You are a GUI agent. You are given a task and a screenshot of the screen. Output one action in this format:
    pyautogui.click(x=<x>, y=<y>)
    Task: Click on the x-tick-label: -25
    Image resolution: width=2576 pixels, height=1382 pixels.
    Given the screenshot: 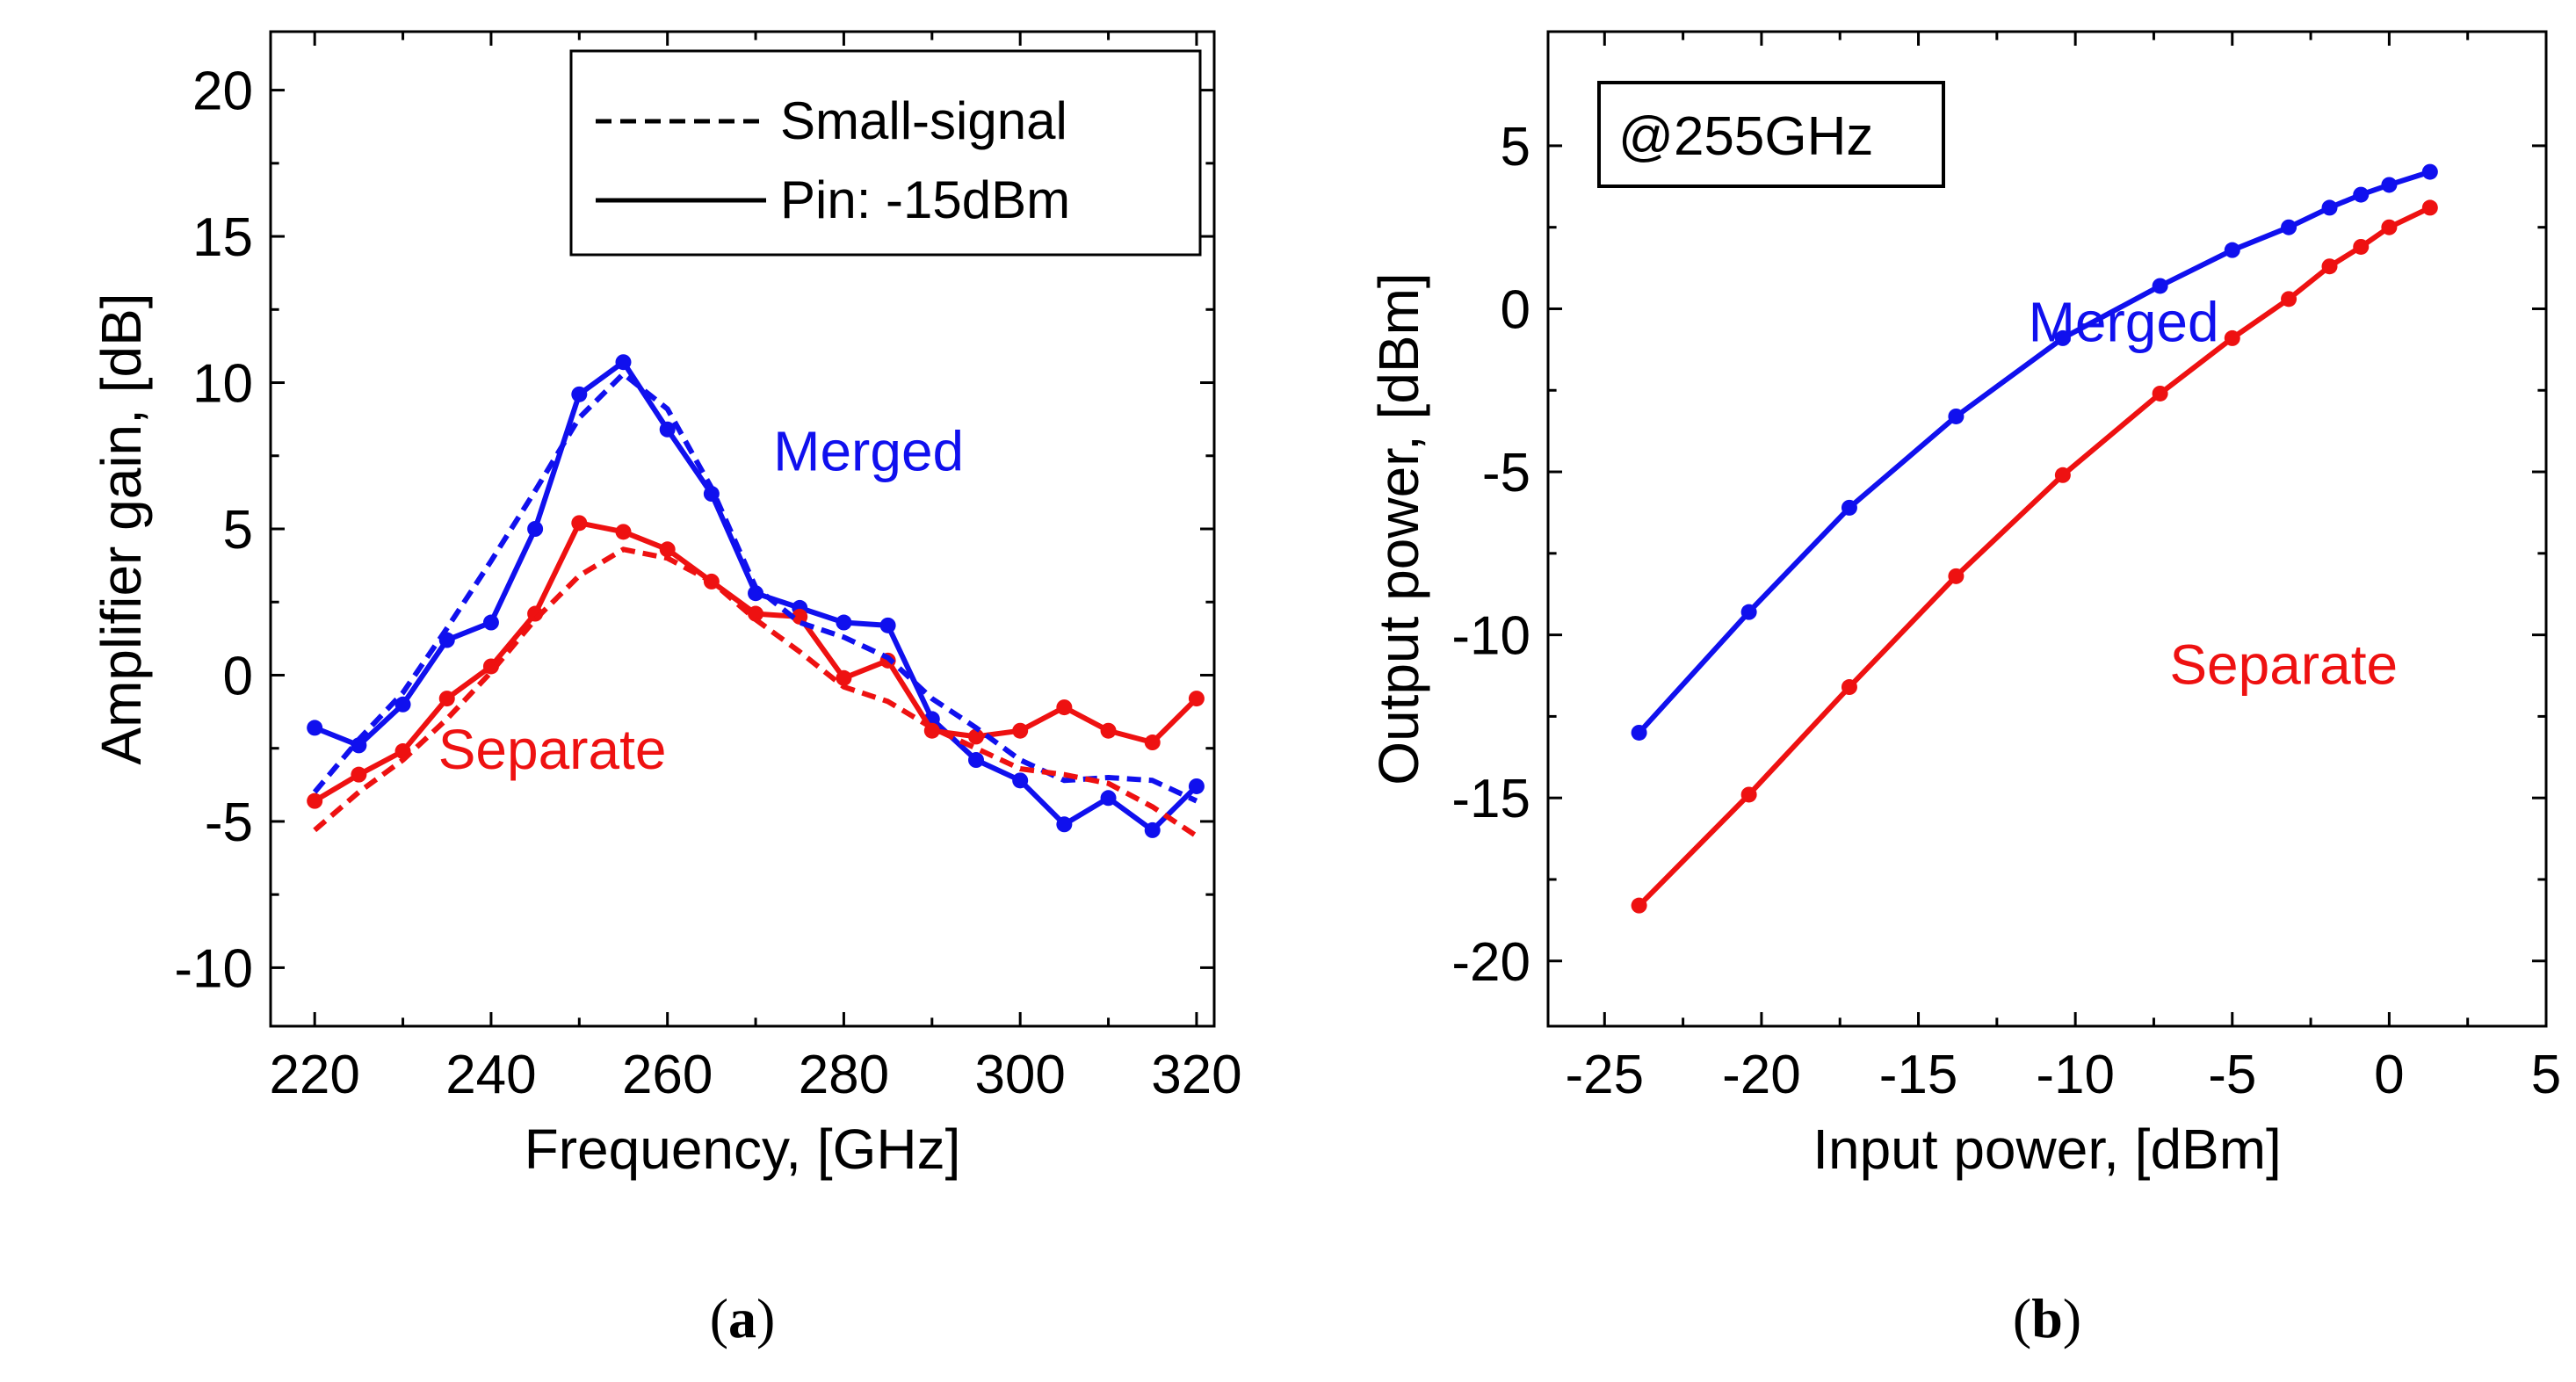 What is the action you would take?
    pyautogui.click(x=1604, y=1075)
    